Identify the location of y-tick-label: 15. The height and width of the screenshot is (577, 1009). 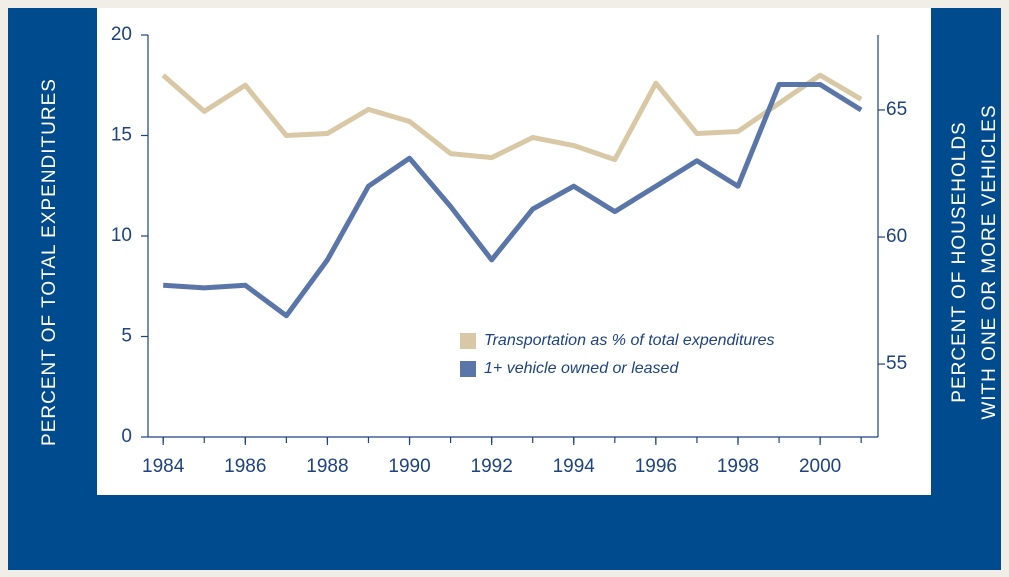
(121, 135).